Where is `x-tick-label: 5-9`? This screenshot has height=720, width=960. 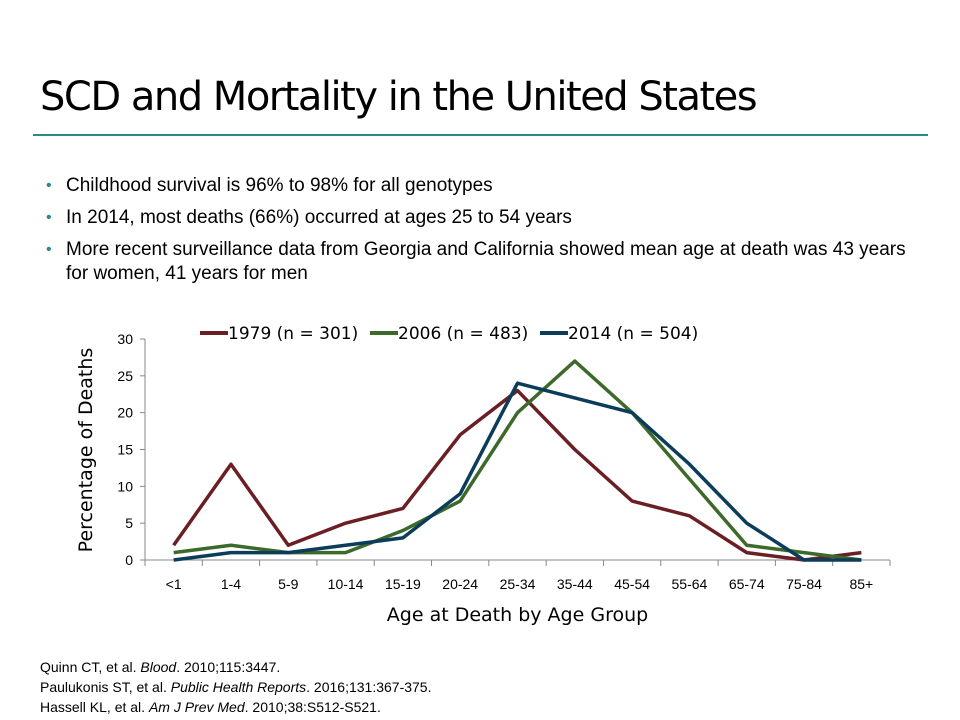
x-tick-label: 5-9 is located at coordinates (288, 584).